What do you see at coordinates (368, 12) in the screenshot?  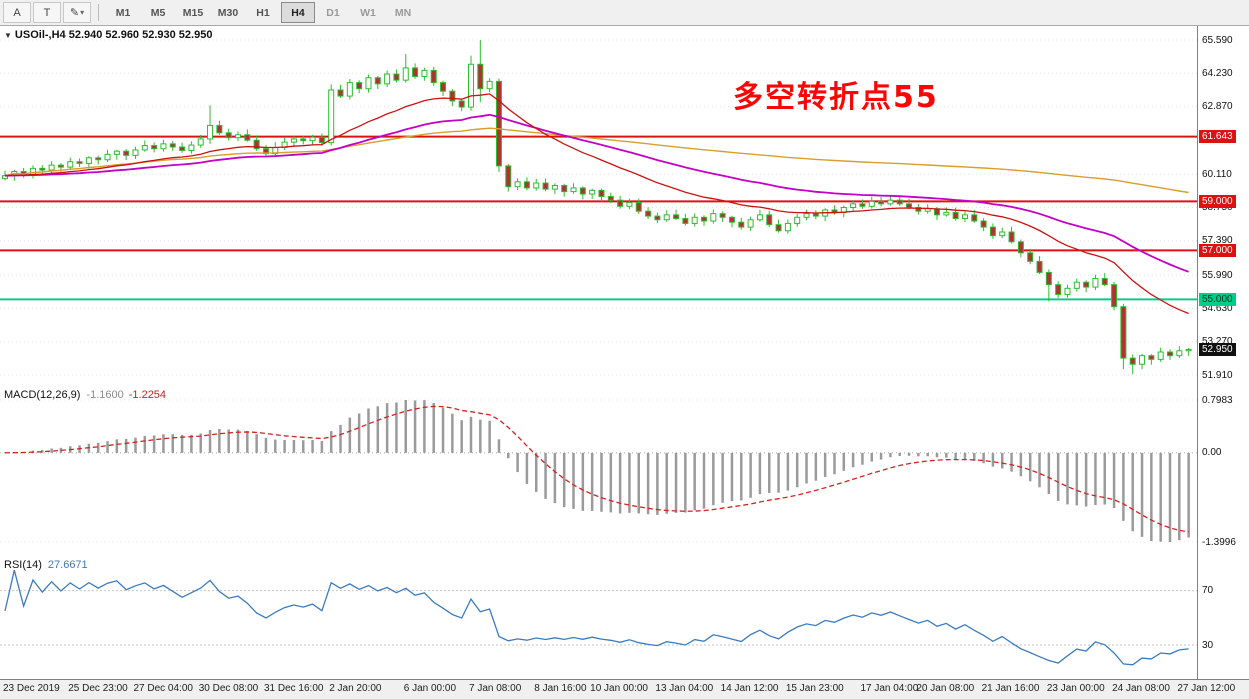 I see `timeframe-button-w1: W1` at bounding box center [368, 12].